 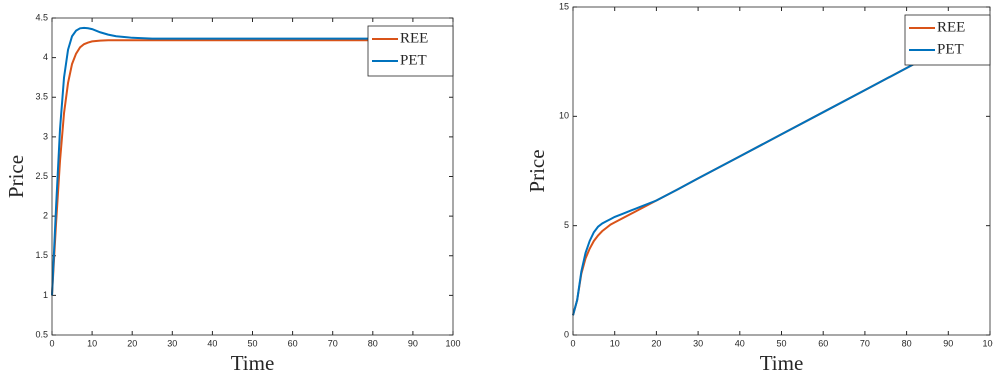 I want to click on y-tick-label: 2.5, so click(x=41, y=176).